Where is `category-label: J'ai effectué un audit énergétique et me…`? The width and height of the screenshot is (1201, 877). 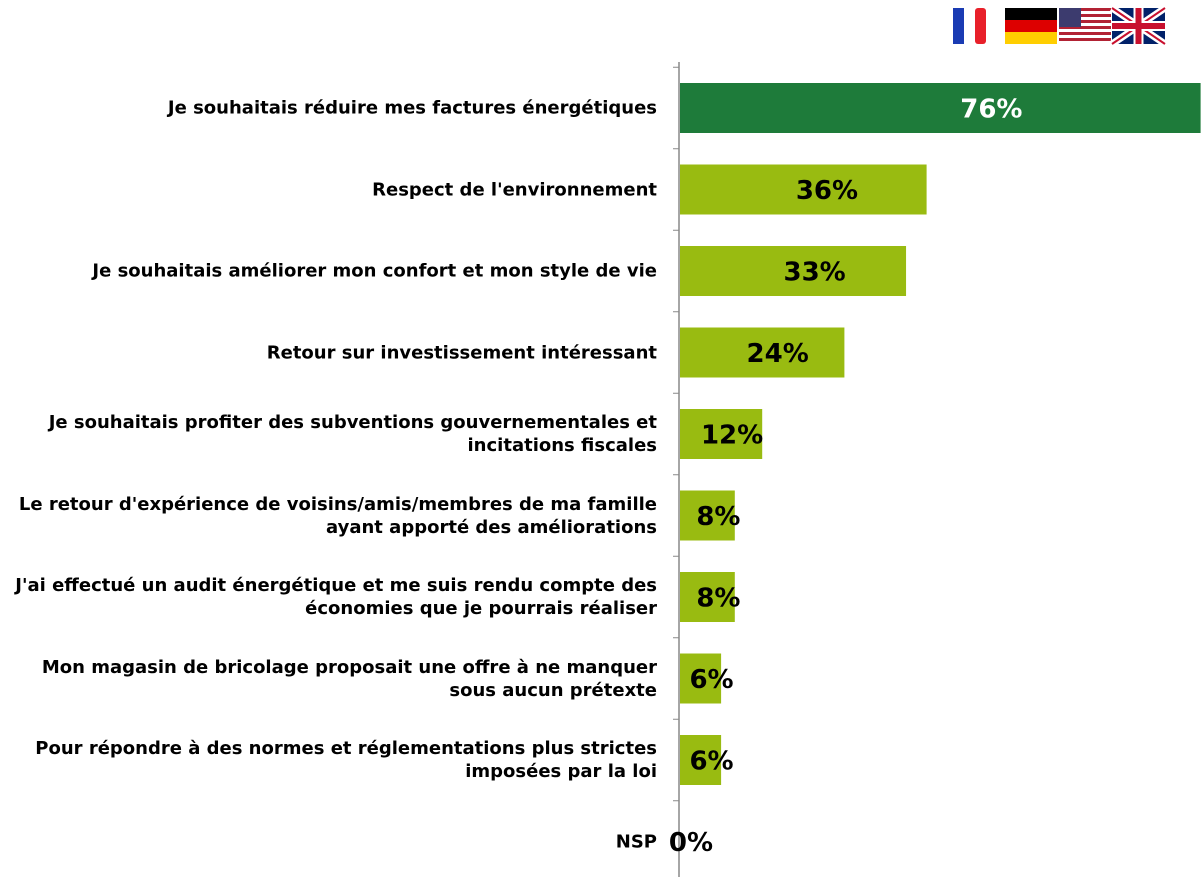 category-label: J'ai effectué un audit énergétique et me… is located at coordinates (336, 597).